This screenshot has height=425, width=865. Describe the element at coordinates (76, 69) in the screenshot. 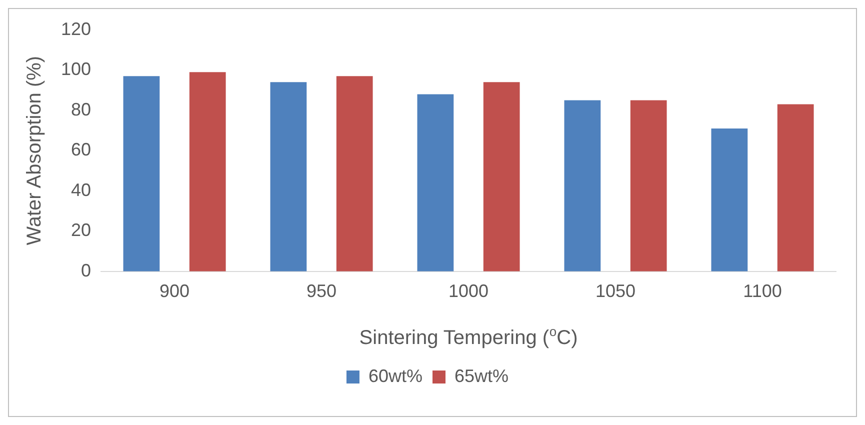

I see `y-tick-label: 100` at that location.